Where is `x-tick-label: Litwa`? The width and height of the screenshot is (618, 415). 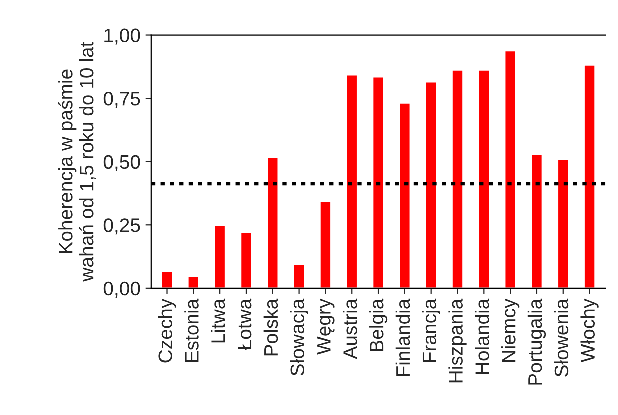 x-tick-label: Litwa is located at coordinates (218, 320).